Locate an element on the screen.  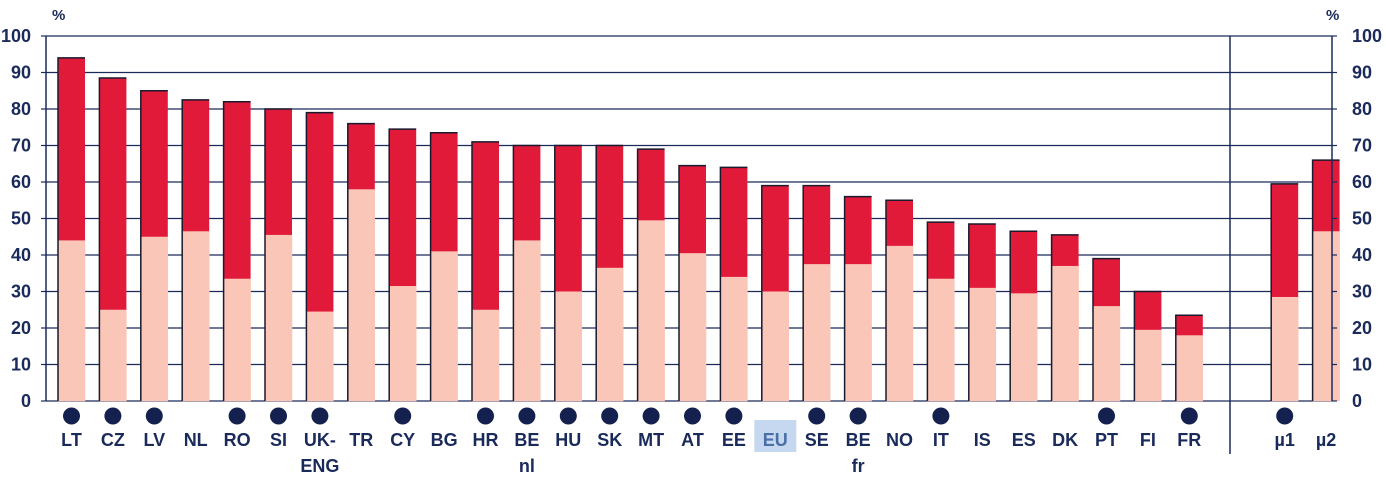
category-label: HU is located at coordinates (568, 440).